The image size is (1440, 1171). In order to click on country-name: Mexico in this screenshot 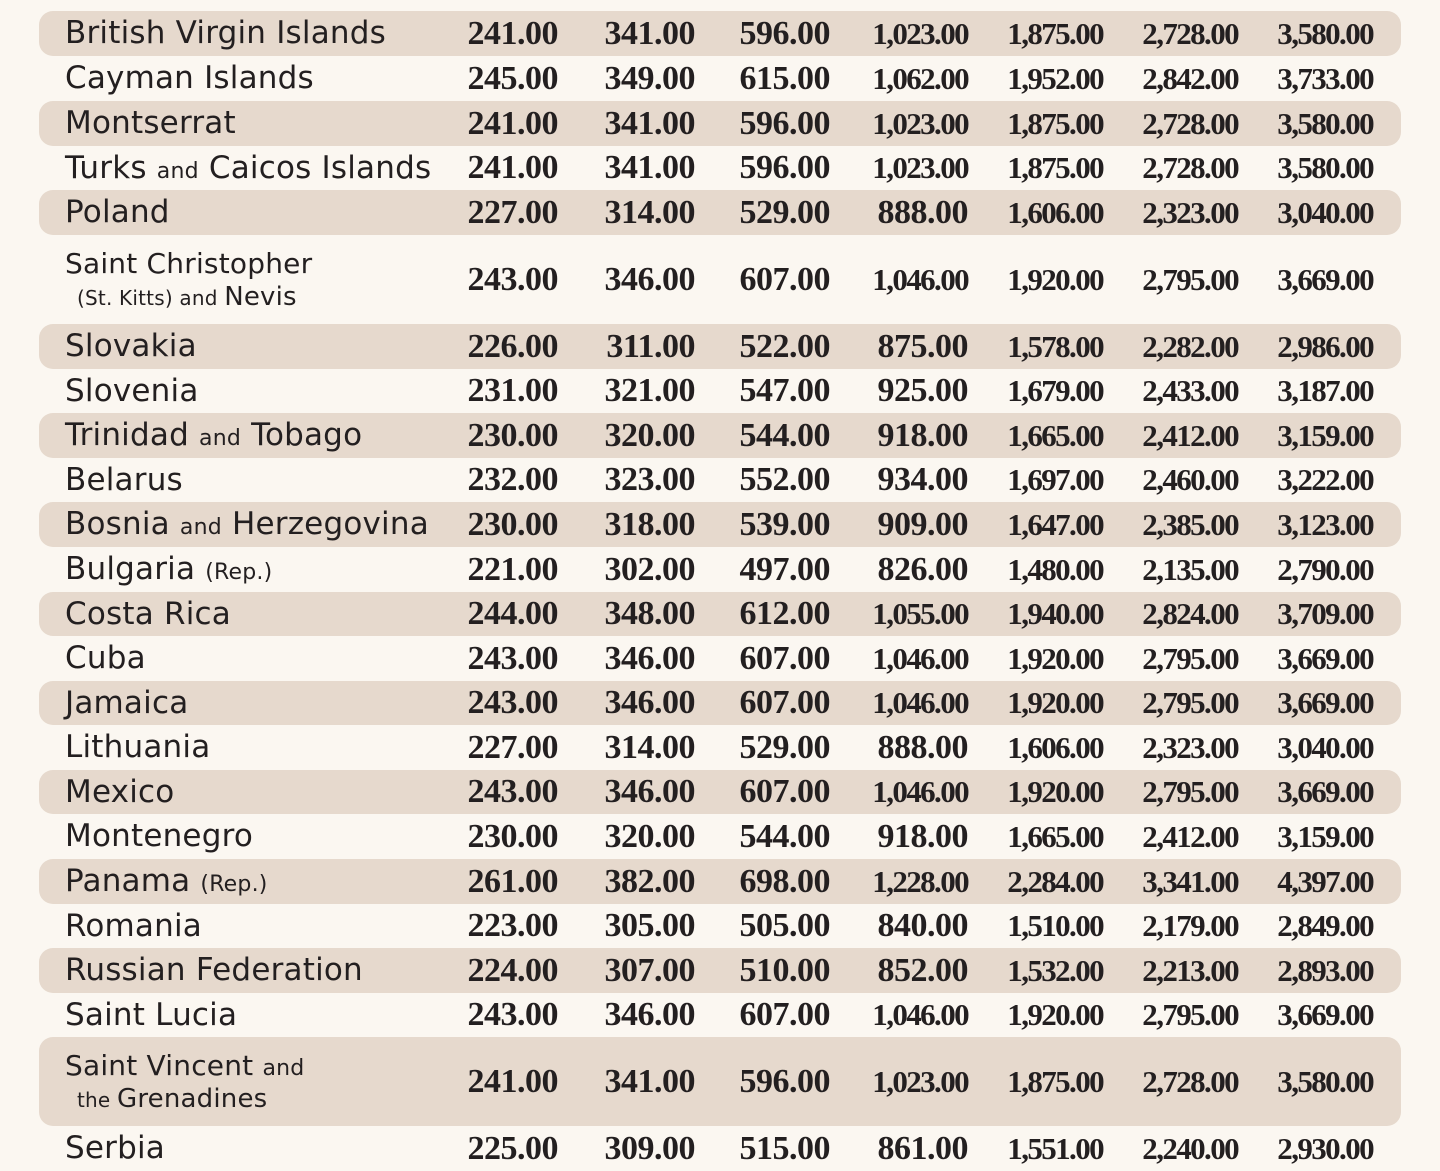, I will do `click(120, 791)`.